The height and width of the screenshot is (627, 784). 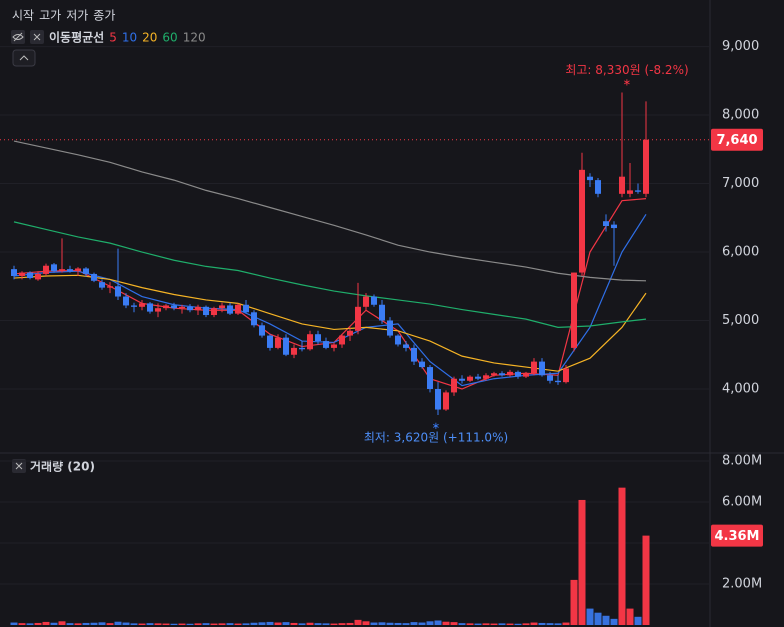 What do you see at coordinates (37, 37) in the screenshot?
I see `close-icon` at bounding box center [37, 37].